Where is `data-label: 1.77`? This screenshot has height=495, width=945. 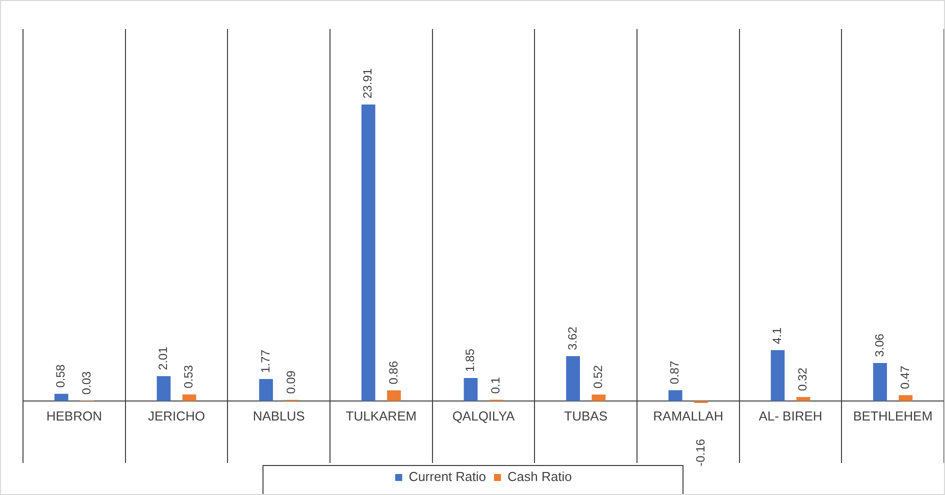 data-label: 1.77 is located at coordinates (265, 361).